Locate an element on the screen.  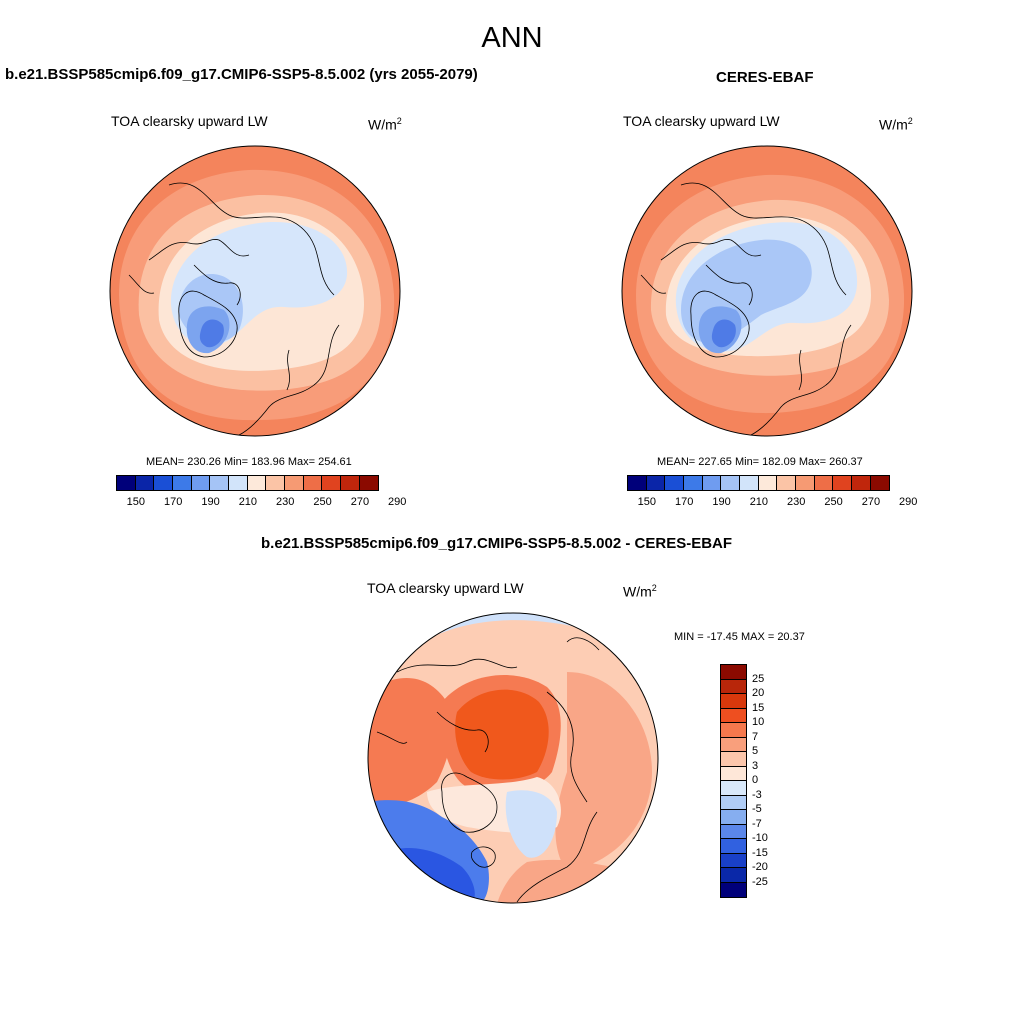
map-fill-diff is located at coordinates (513, 758).